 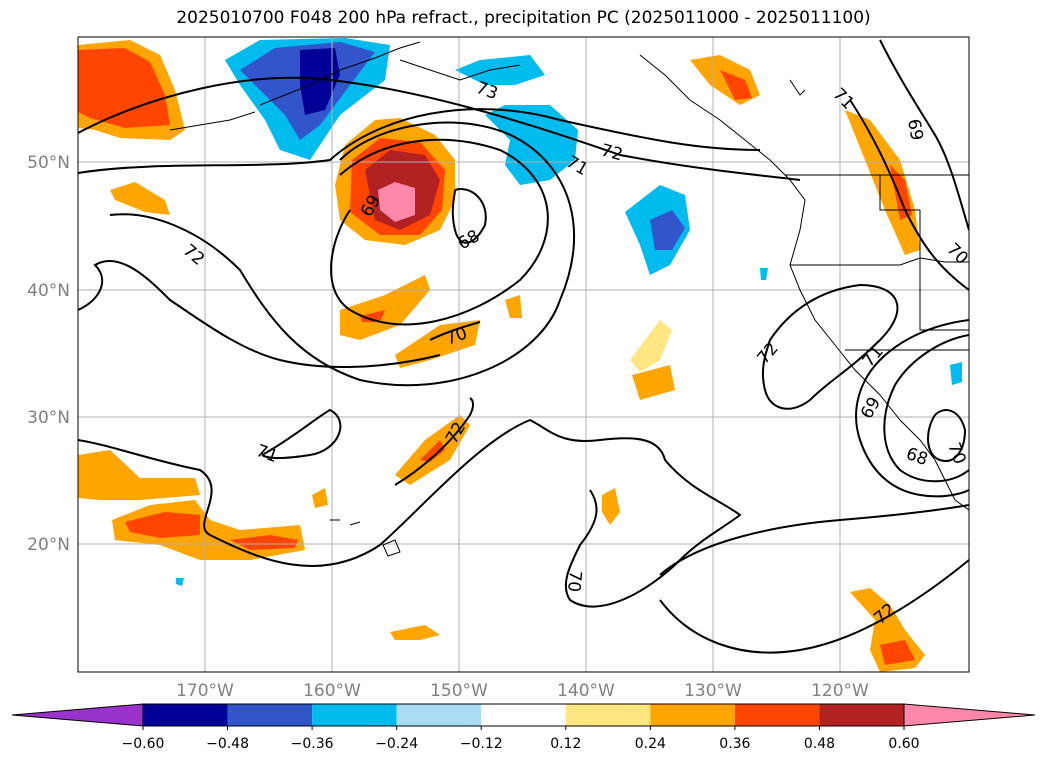 What do you see at coordinates (459, 691) in the screenshot?
I see `lon-label: 150°W` at bounding box center [459, 691].